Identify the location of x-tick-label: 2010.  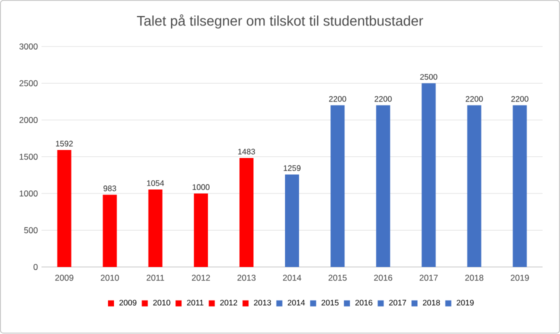
(109, 278).